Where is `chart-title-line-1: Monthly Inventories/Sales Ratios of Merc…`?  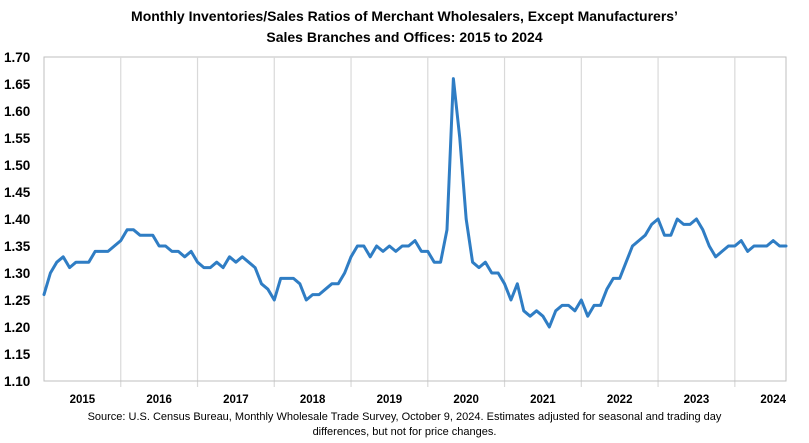 chart-title-line-1: Monthly Inventories/Sales Ratios of Merc… is located at coordinates (404, 16).